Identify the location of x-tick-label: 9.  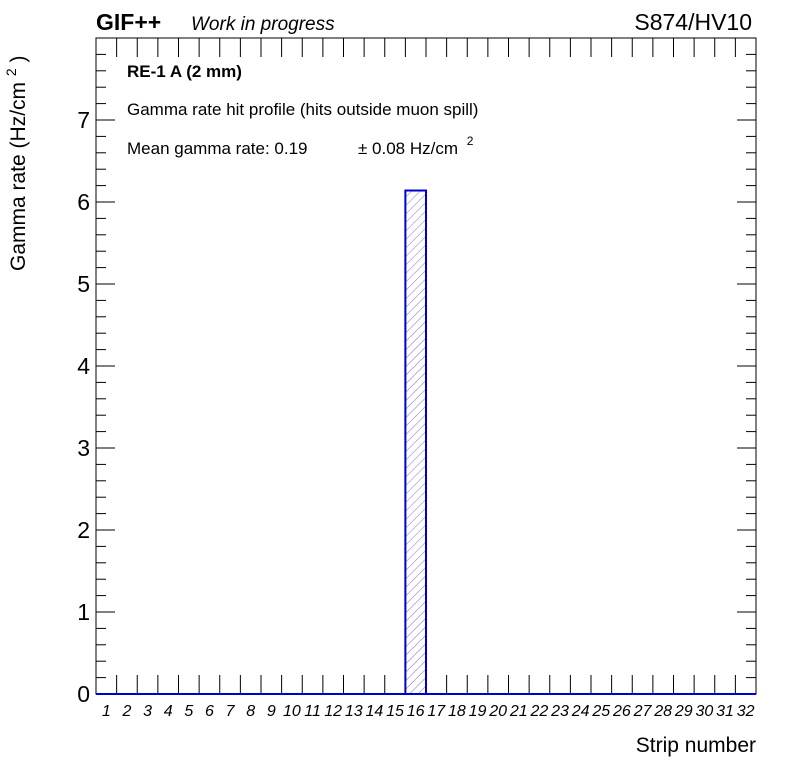
(271, 711).